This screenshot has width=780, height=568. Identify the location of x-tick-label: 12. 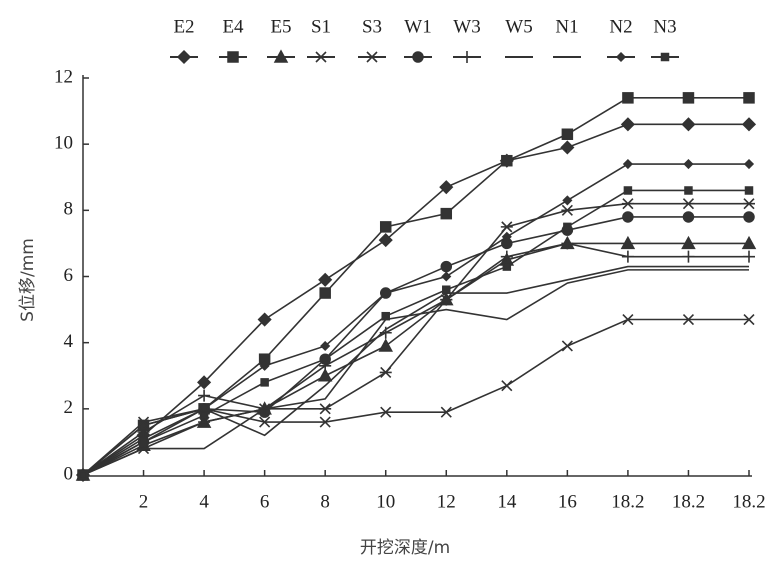
(446, 501).